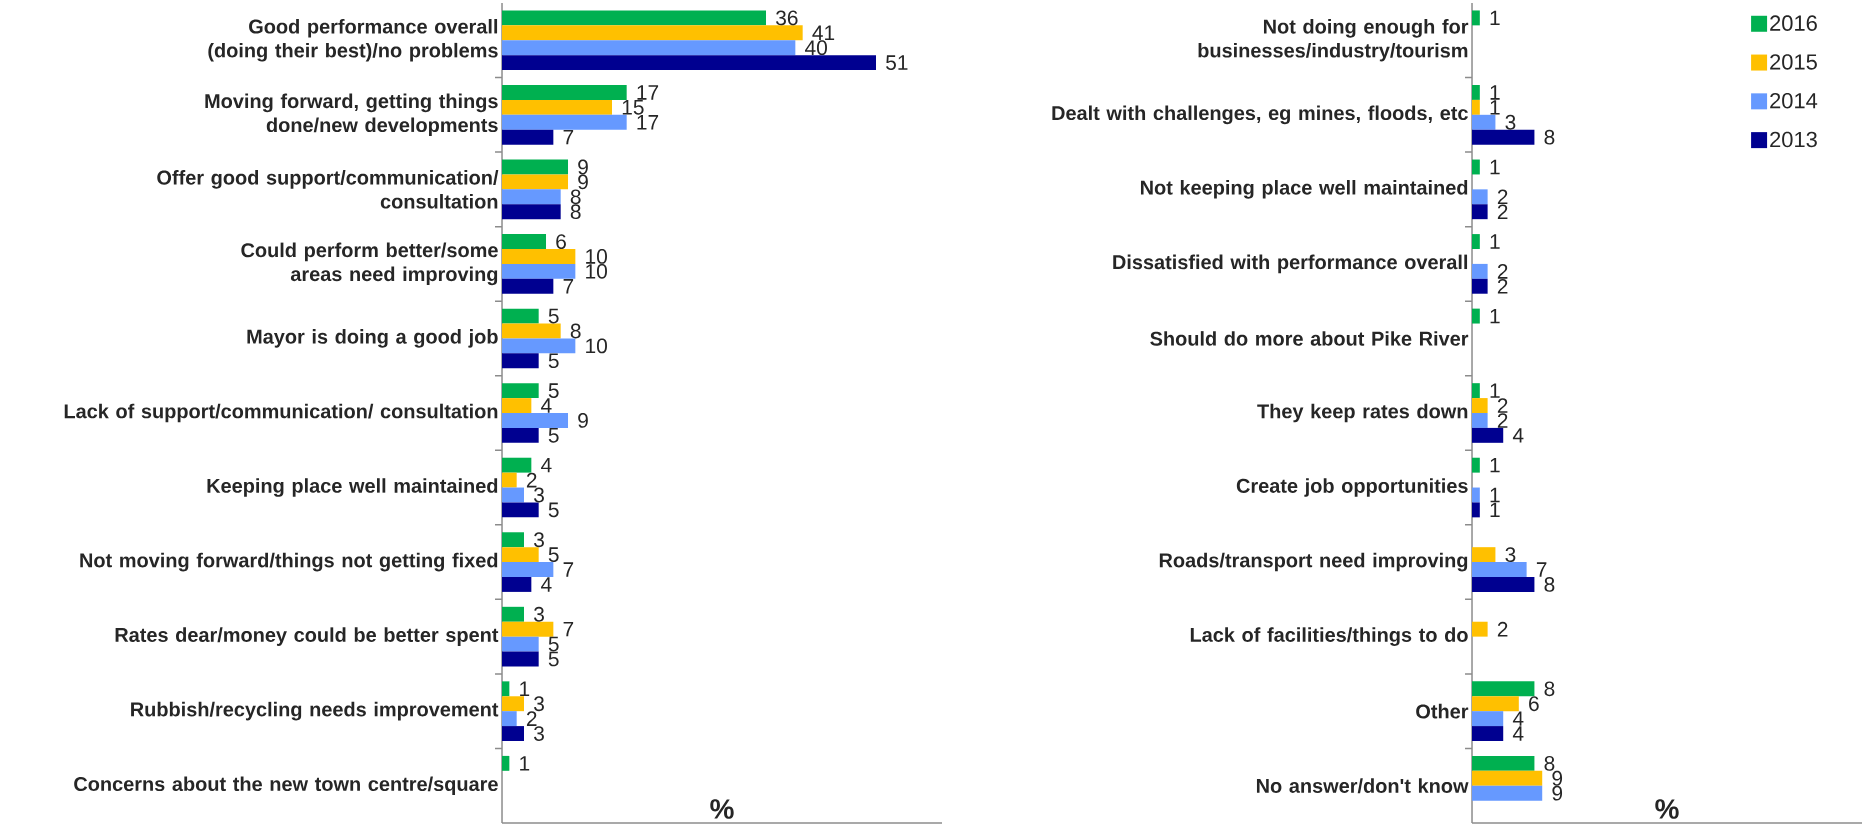 Image resolution: width=1874 pixels, height=825 pixels. Describe the element at coordinates (1793, 23) in the screenshot. I see `legend-label: 2016` at that location.